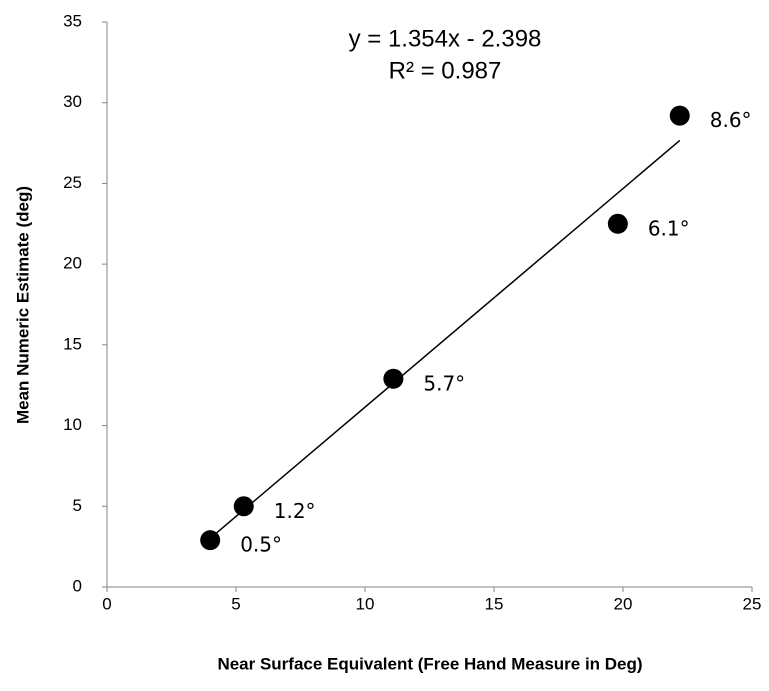 The width and height of the screenshot is (769, 691). I want to click on point-label: 6.1°, so click(669, 228).